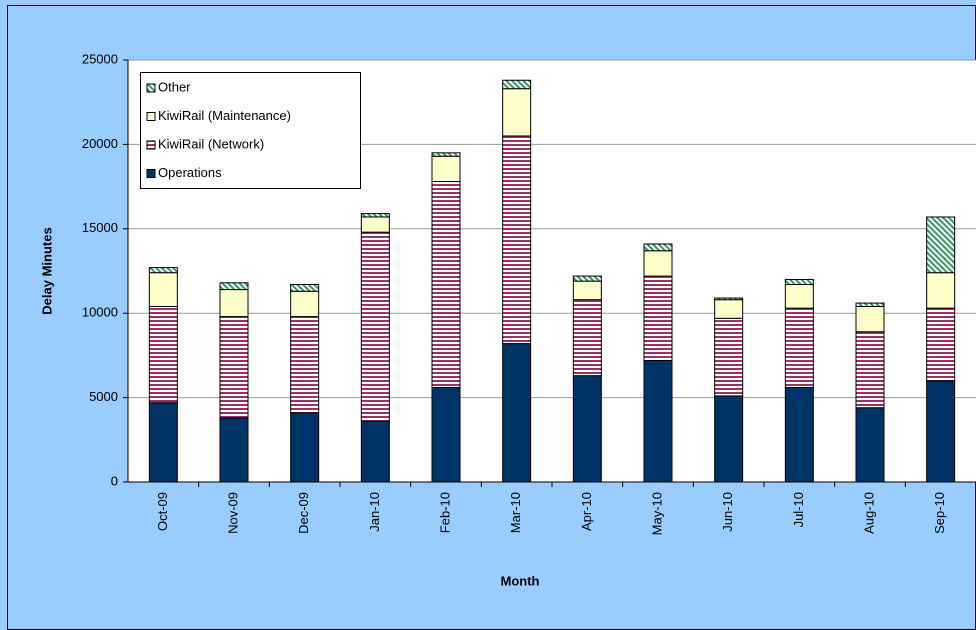  What do you see at coordinates (374, 512) in the screenshot?
I see `x-tick-label: Jan-10` at bounding box center [374, 512].